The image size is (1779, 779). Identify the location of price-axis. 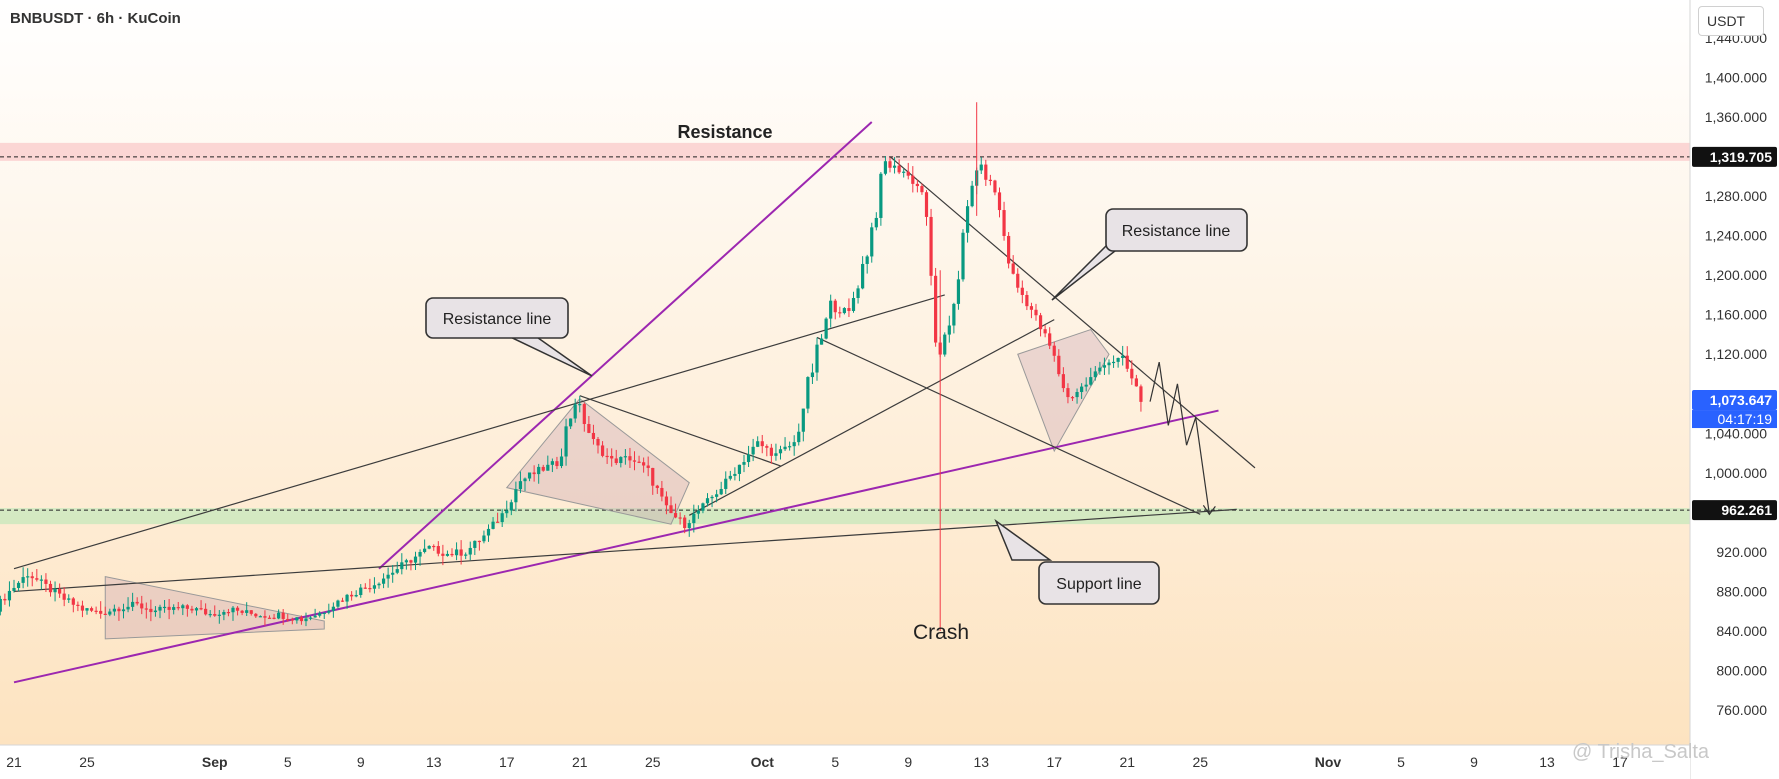
(1734, 389).